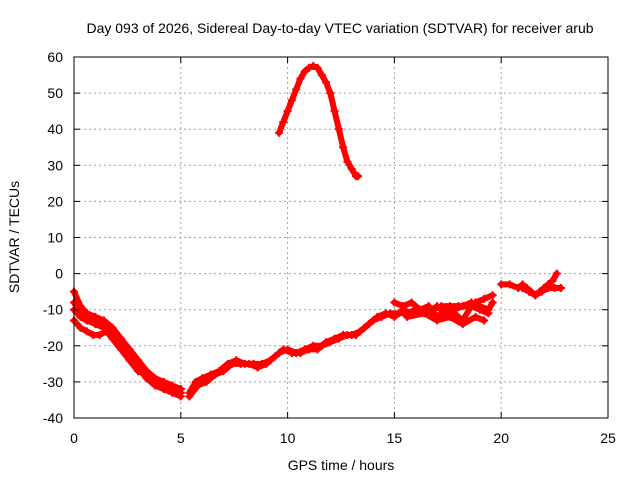  I want to click on series-trace-d, so click(127, 355).